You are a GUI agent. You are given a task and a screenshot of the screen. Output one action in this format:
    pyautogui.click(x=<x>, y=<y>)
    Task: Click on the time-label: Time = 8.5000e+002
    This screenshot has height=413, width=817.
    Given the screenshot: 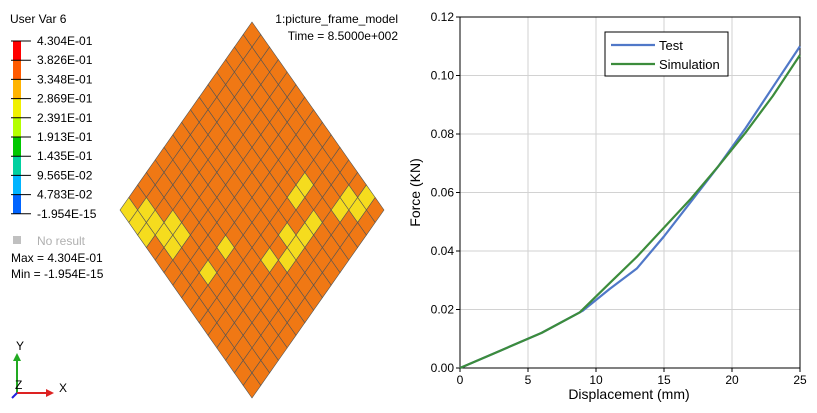 What is the action you would take?
    pyautogui.click(x=343, y=36)
    